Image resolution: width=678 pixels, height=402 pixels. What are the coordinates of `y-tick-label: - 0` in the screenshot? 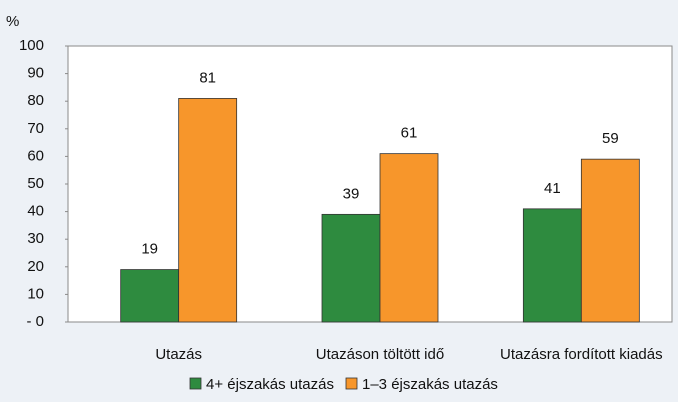 It's located at (35, 321).